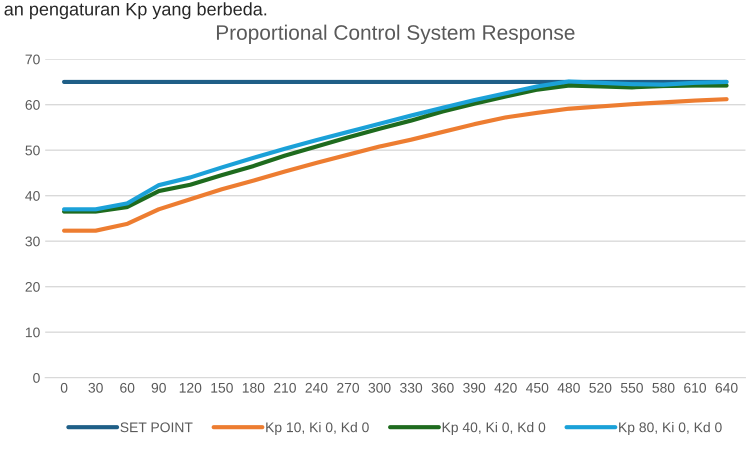  I want to click on x-tick-label: 450, so click(537, 387).